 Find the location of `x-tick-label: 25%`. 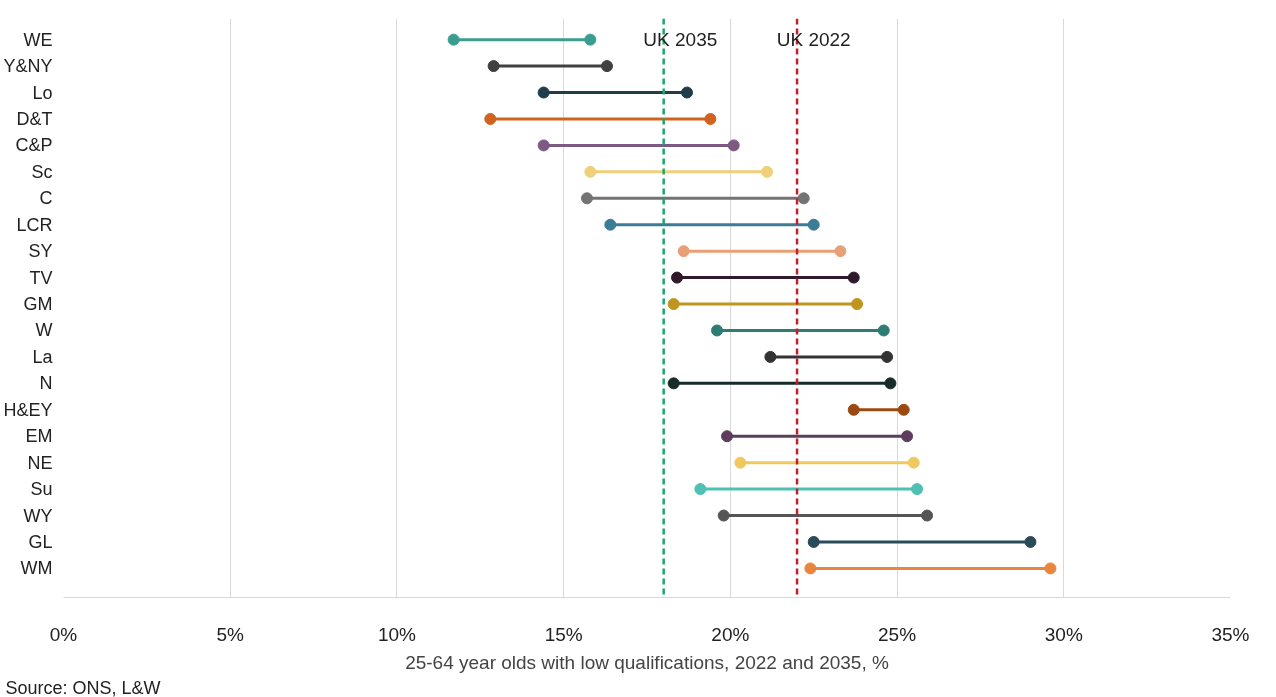

x-tick-label: 25% is located at coordinates (897, 634).